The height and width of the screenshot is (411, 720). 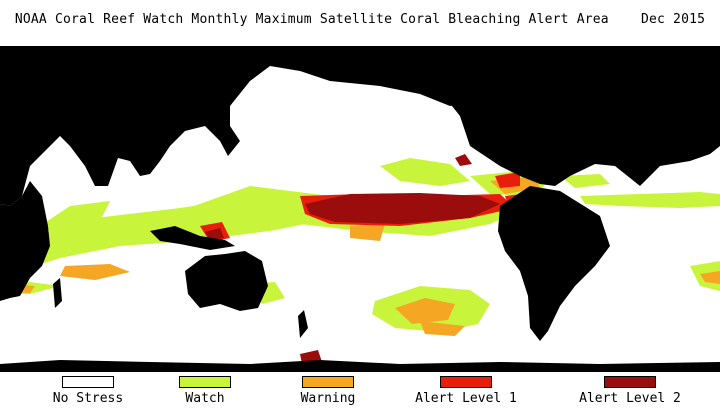 I want to click on title-date: Dec 2015, so click(x=673, y=19).